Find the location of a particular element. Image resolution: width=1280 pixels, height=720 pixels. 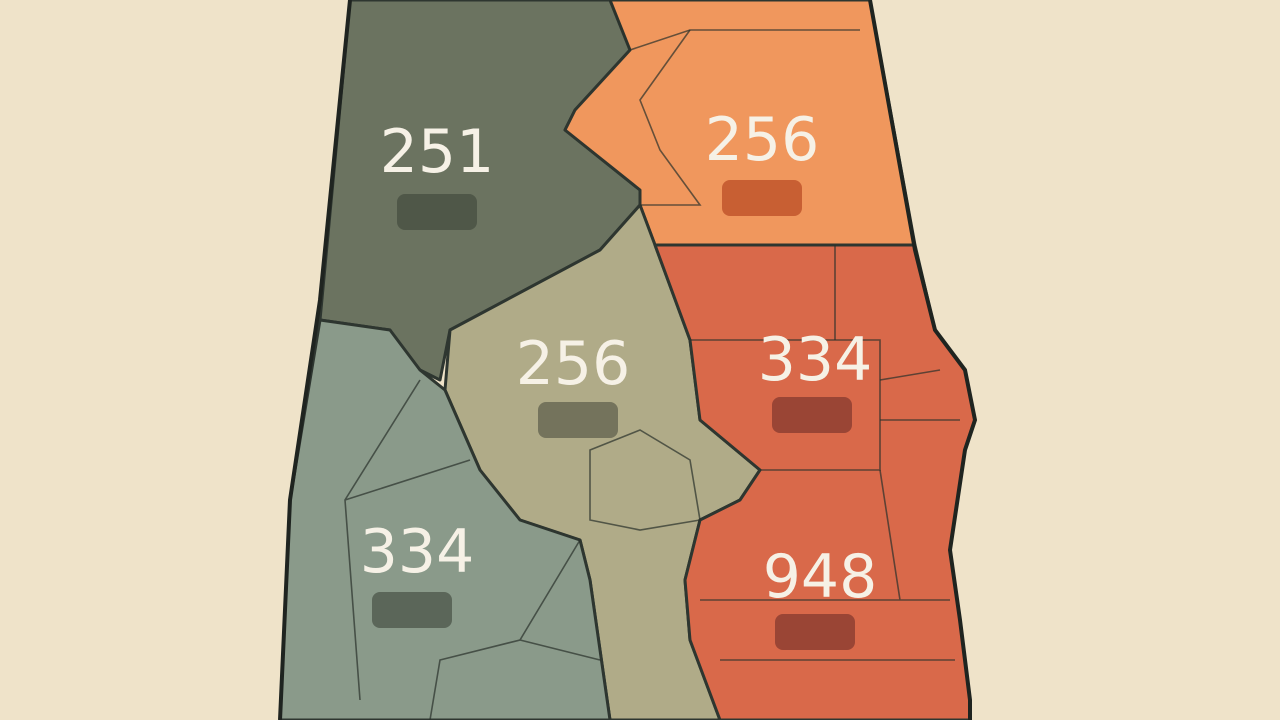

region-label-251: 251 is located at coordinates (437, 152).